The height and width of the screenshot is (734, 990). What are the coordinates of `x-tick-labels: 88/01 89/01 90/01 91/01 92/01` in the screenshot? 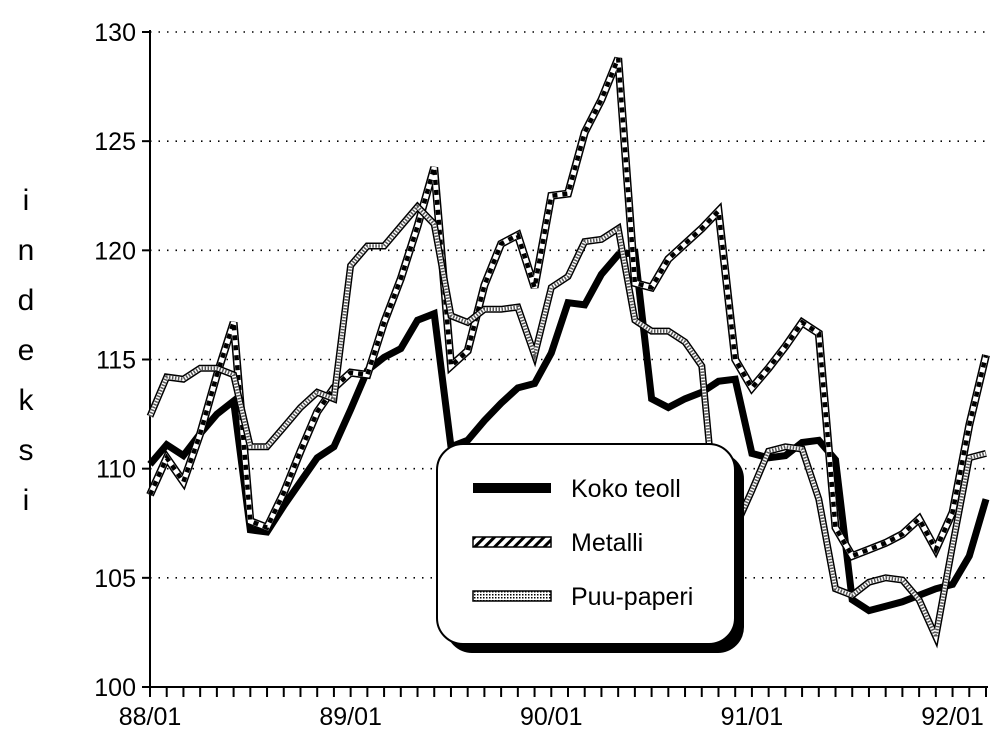 It's located at (551, 717).